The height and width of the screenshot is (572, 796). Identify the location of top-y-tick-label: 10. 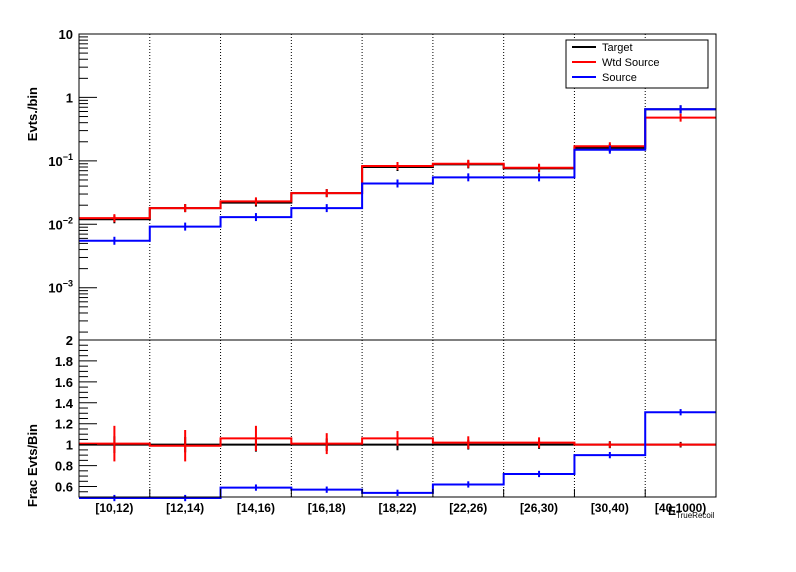
(66, 34).